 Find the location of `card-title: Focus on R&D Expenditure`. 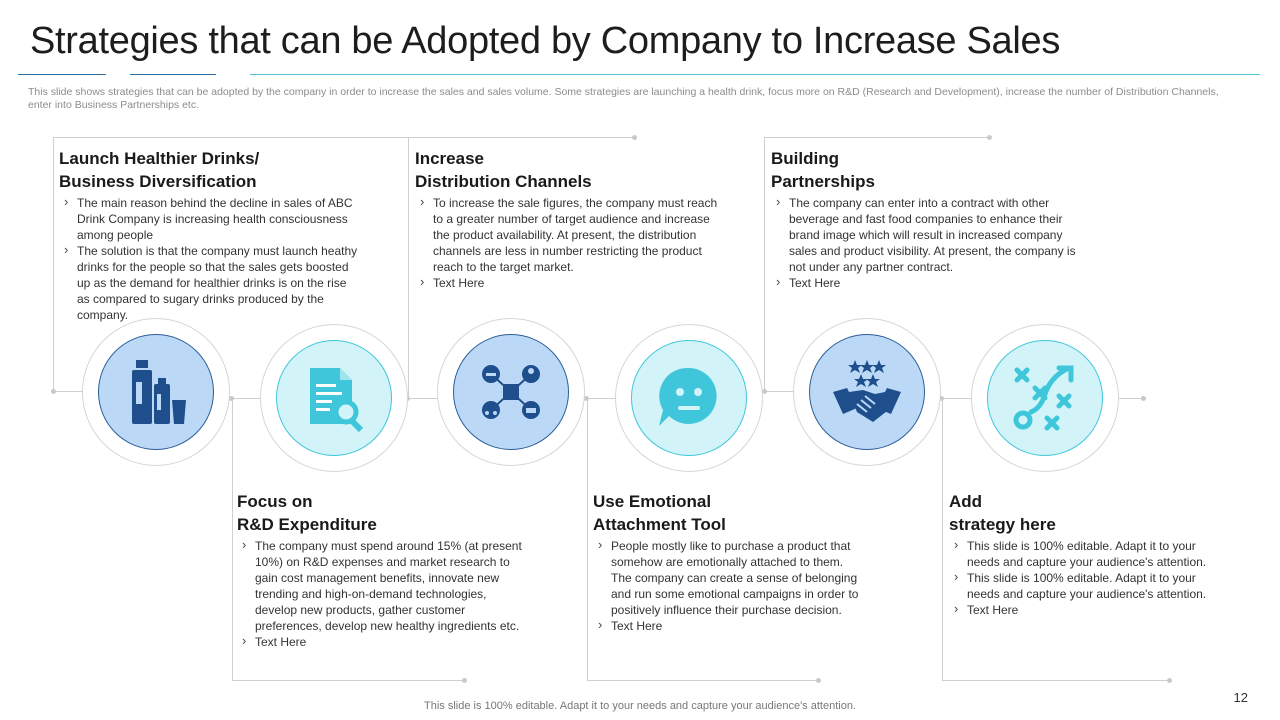

card-title: Focus on R&D Expenditure is located at coordinates (307, 513).